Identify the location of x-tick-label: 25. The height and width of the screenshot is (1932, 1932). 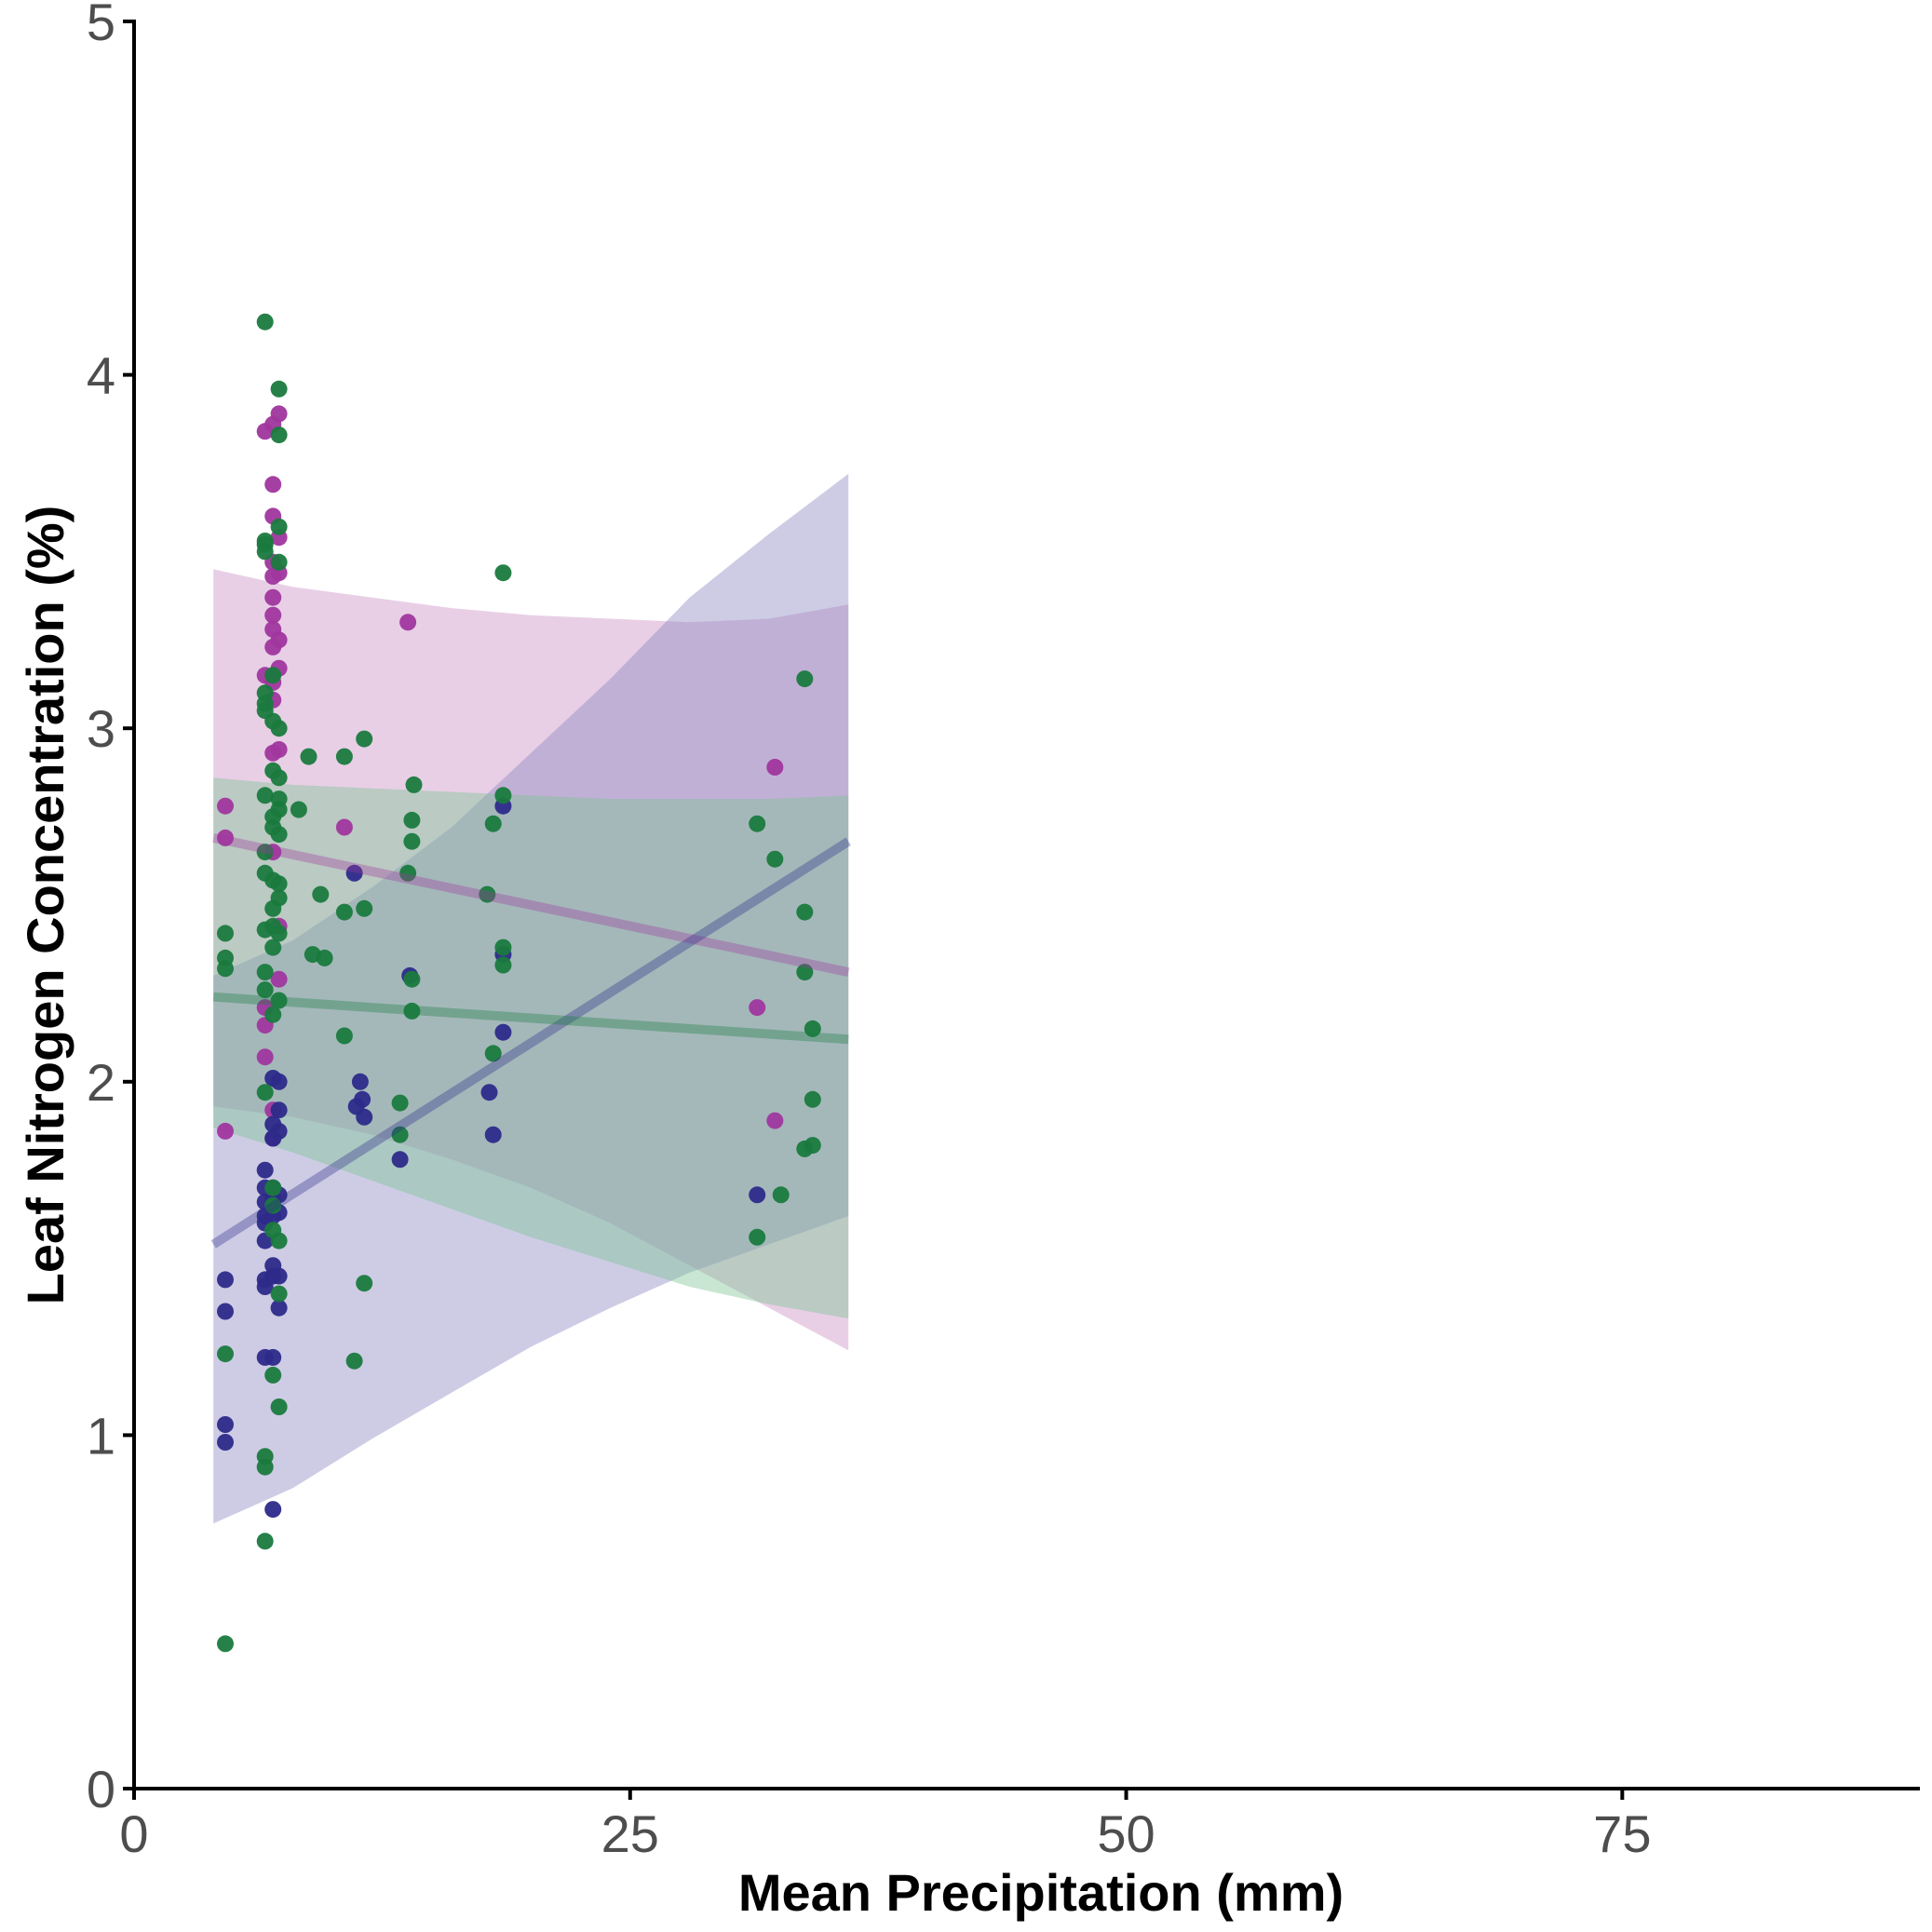
(630, 1833).